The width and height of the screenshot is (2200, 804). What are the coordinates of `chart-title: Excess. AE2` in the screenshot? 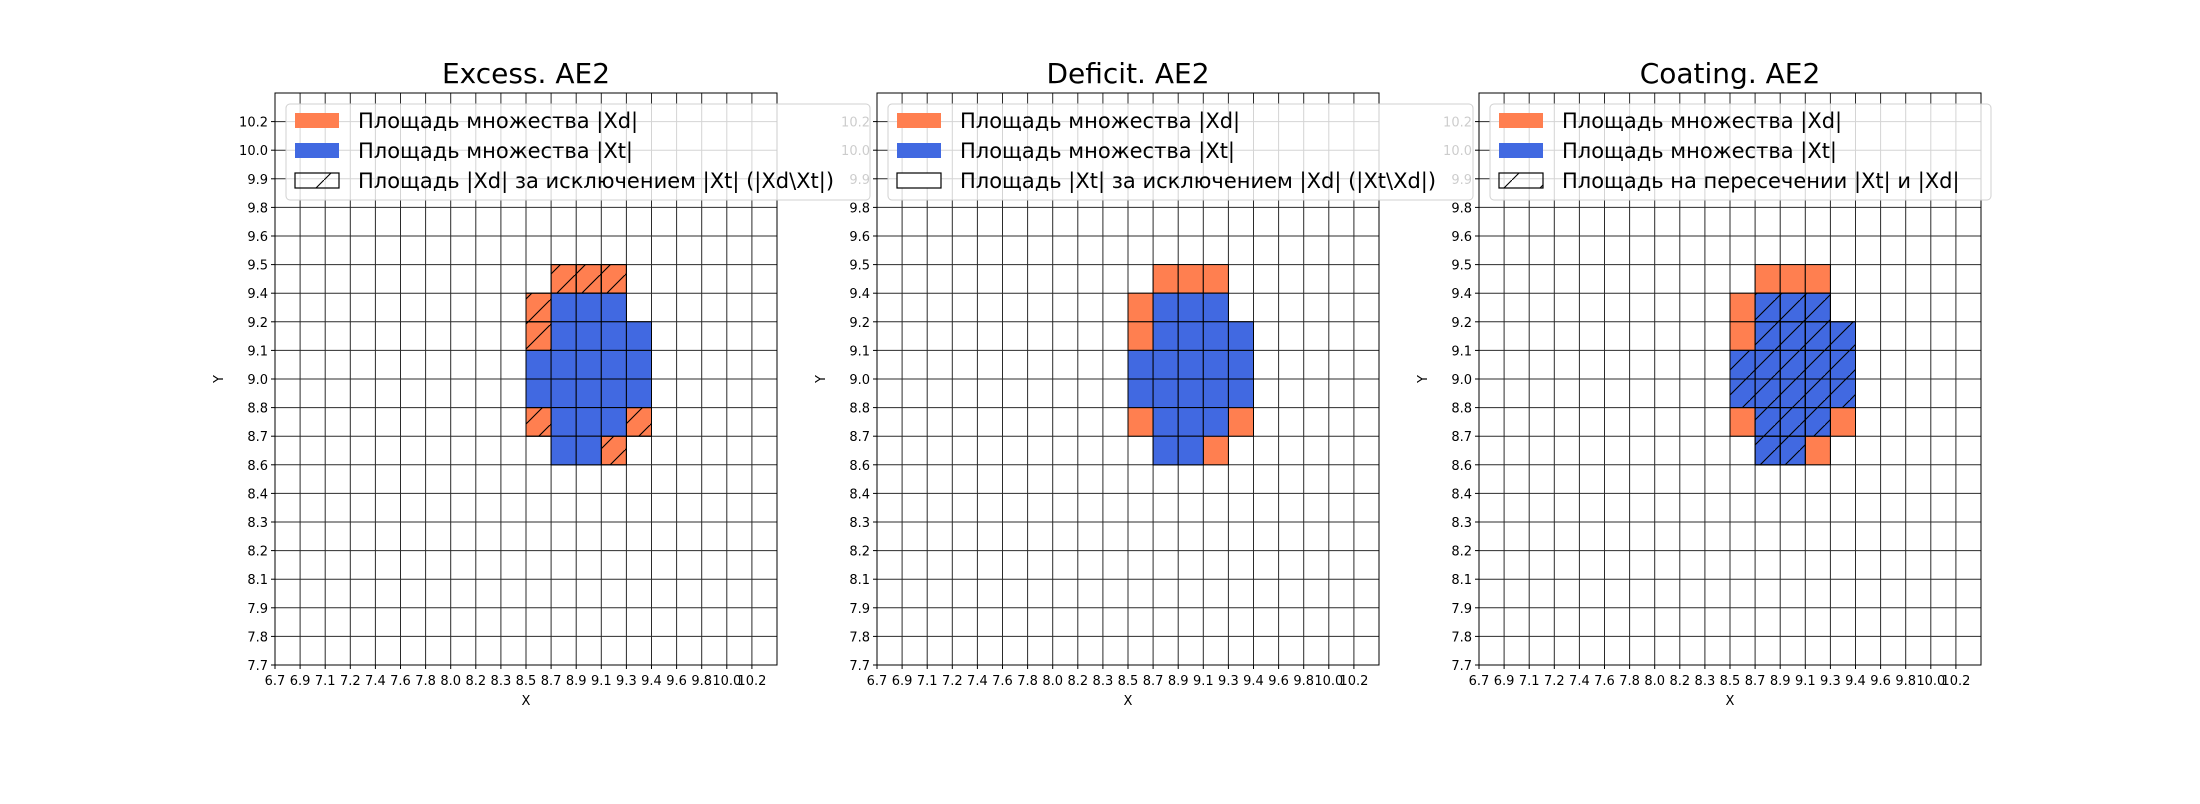 It's located at (526, 73).